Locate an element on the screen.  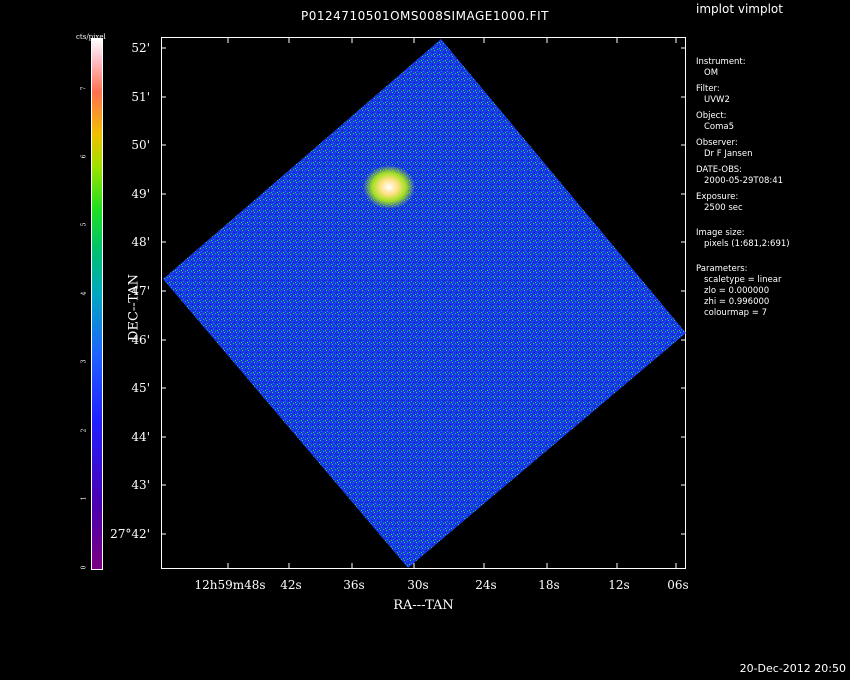
colorbar-label: cts/pixel is located at coordinates (91, 37).